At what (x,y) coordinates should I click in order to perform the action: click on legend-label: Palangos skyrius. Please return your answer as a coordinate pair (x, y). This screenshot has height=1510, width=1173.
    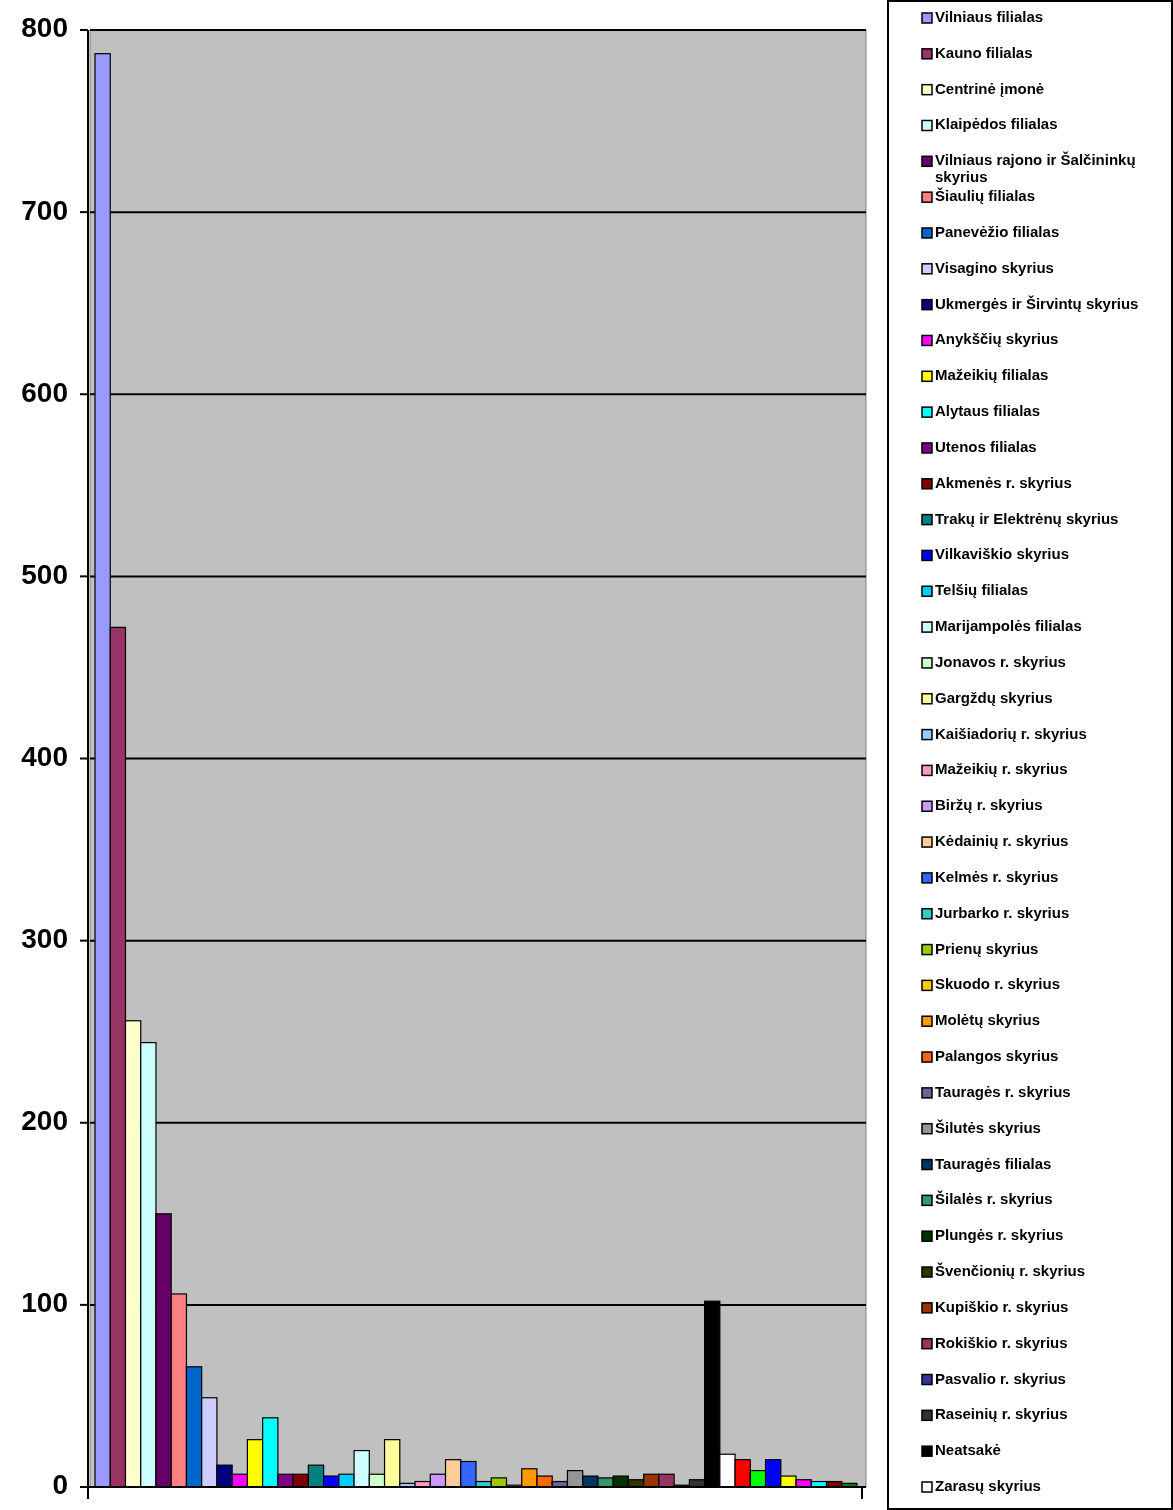
    Looking at the image, I should click on (997, 1056).